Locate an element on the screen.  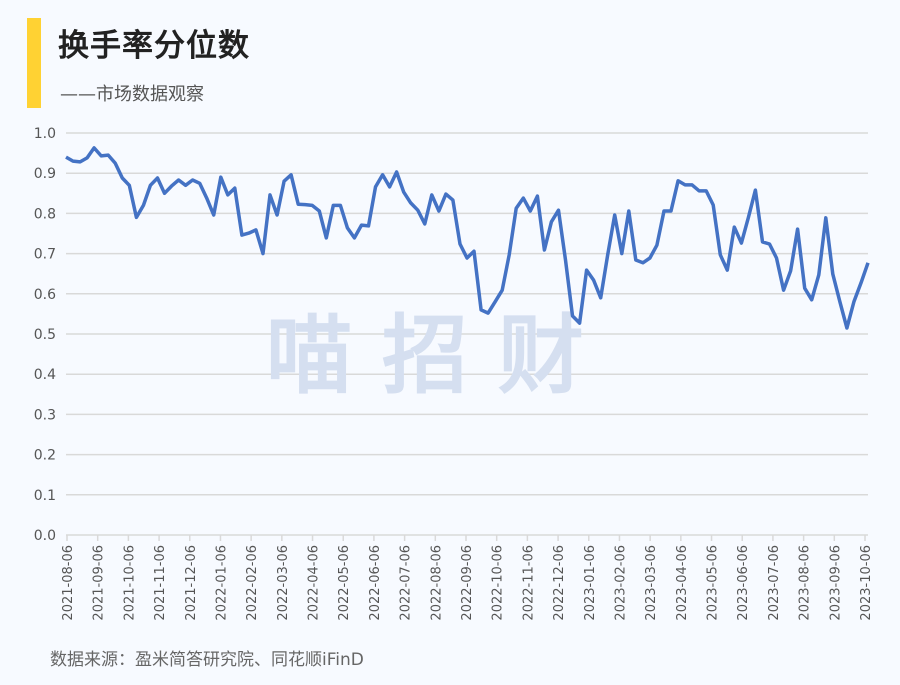
x-tick-label: 2023-07-06 is located at coordinates (774, 583).